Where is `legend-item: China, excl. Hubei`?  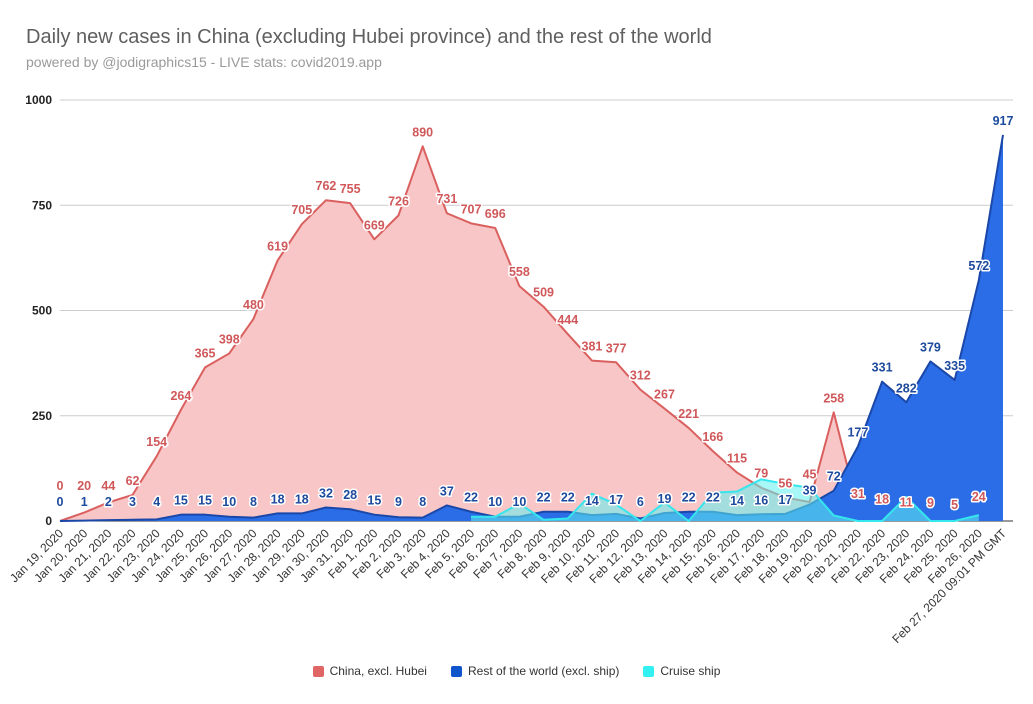 legend-item: China, excl. Hubei is located at coordinates (369, 671).